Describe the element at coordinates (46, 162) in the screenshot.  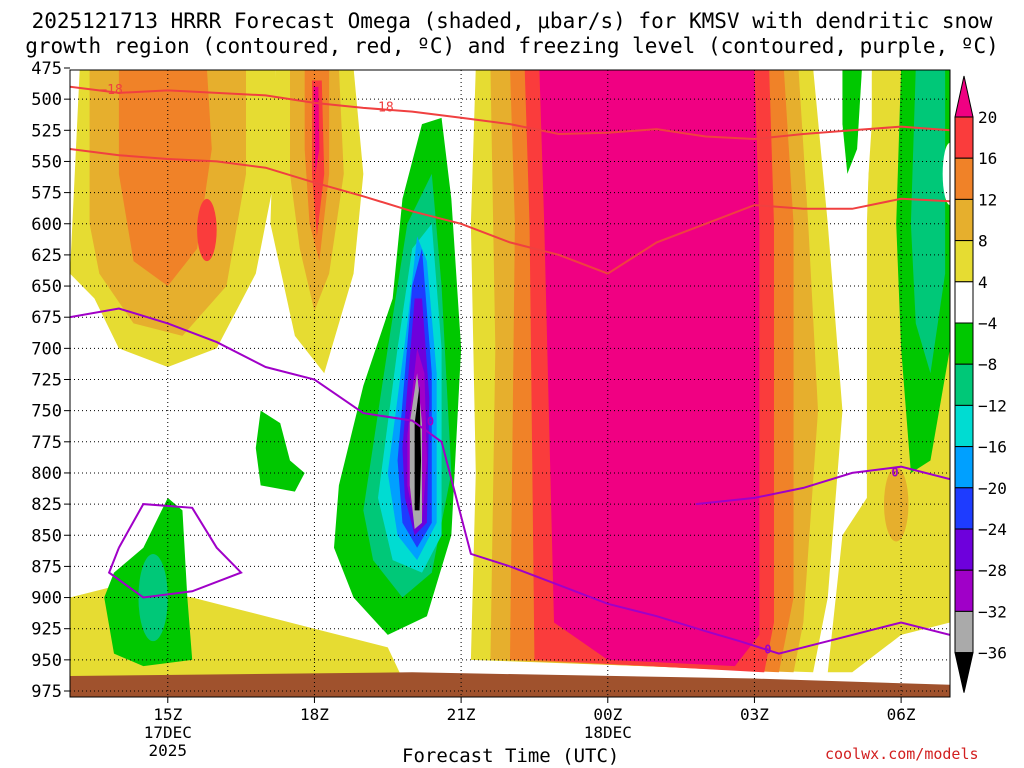
I see `y-tick-label: 550` at that location.